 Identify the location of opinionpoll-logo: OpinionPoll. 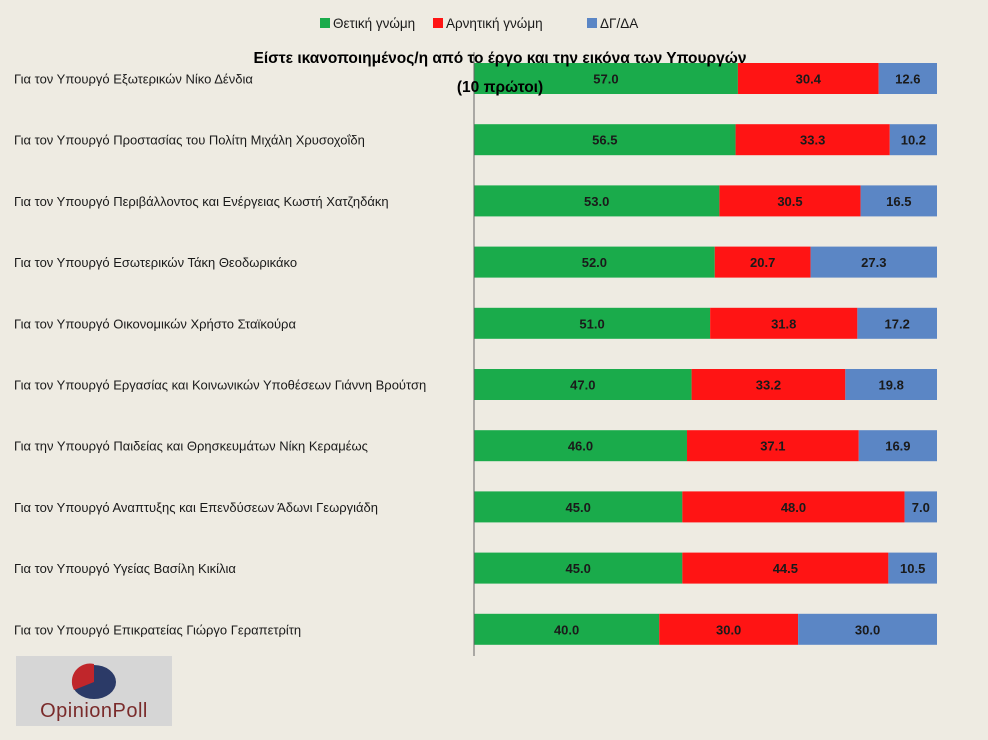
(94, 691).